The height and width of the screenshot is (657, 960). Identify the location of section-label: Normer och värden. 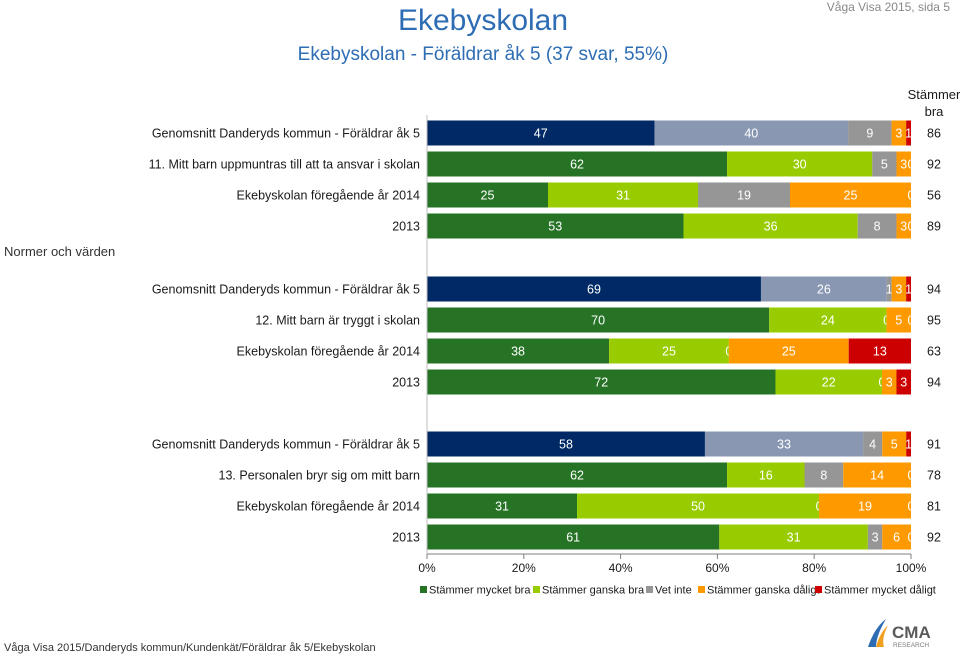
(60, 251).